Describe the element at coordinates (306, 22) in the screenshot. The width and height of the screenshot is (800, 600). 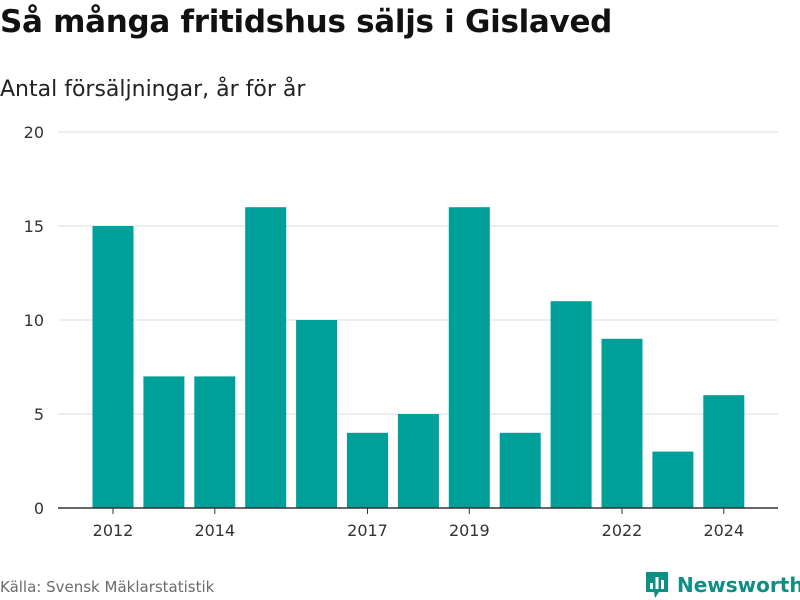
I see `chart-title: Så många fritidshus säljs i Gislaved` at that location.